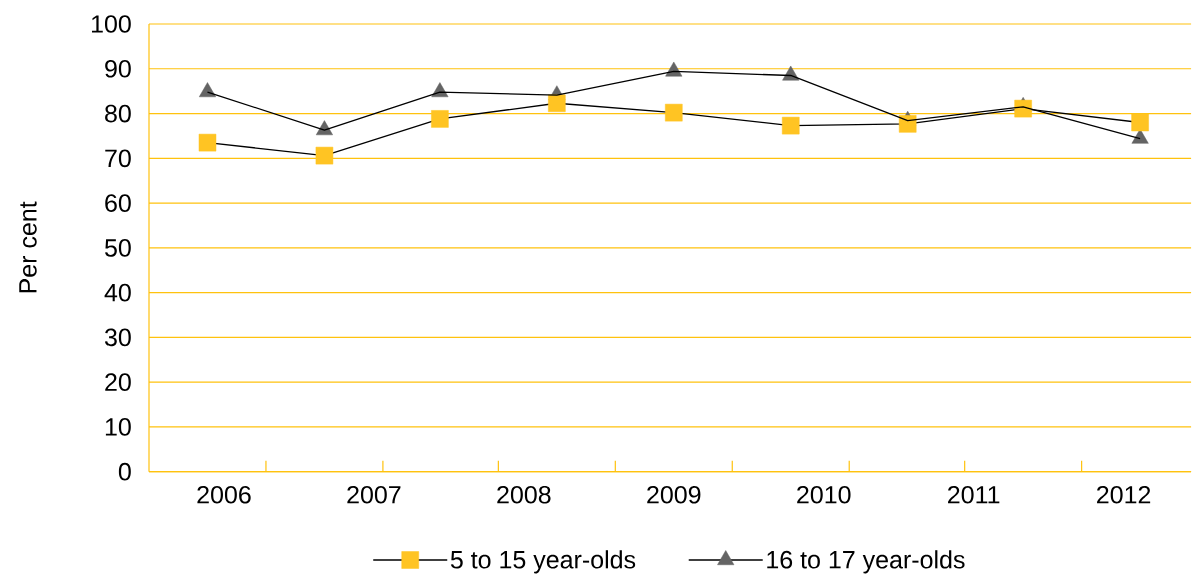  What do you see at coordinates (824, 494) in the screenshot?
I see `x-tick-label: 2010` at bounding box center [824, 494].